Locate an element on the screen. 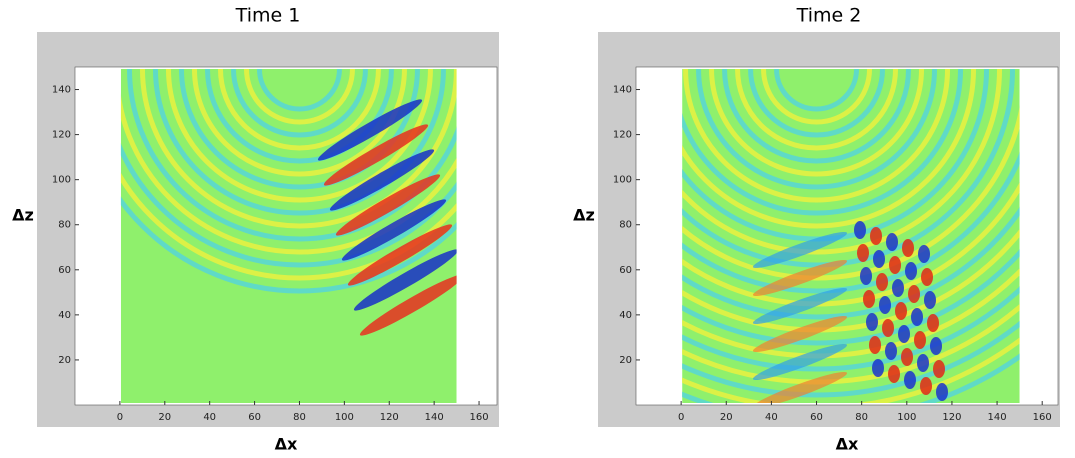 The image size is (1075, 458). x-tick-label: 20 is located at coordinates (726, 417).